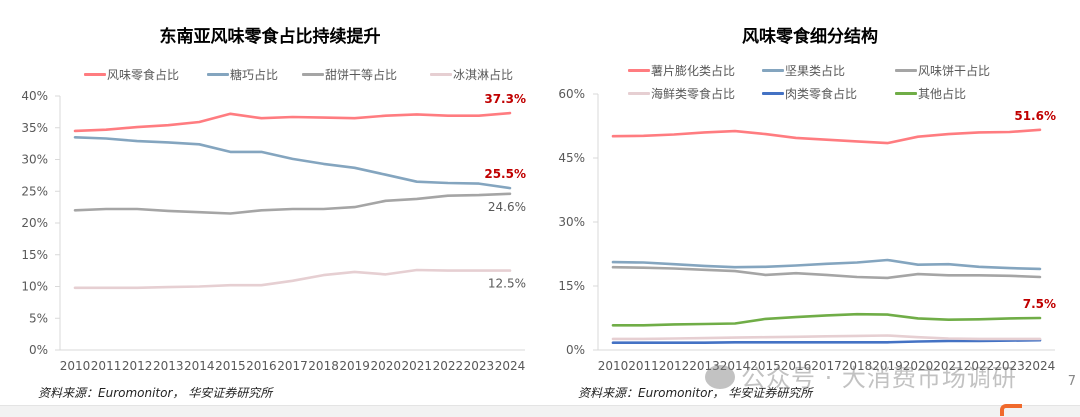 This screenshot has width=1080, height=417. Describe the element at coordinates (720, 377) in the screenshot. I see `wechat-icon` at that location.